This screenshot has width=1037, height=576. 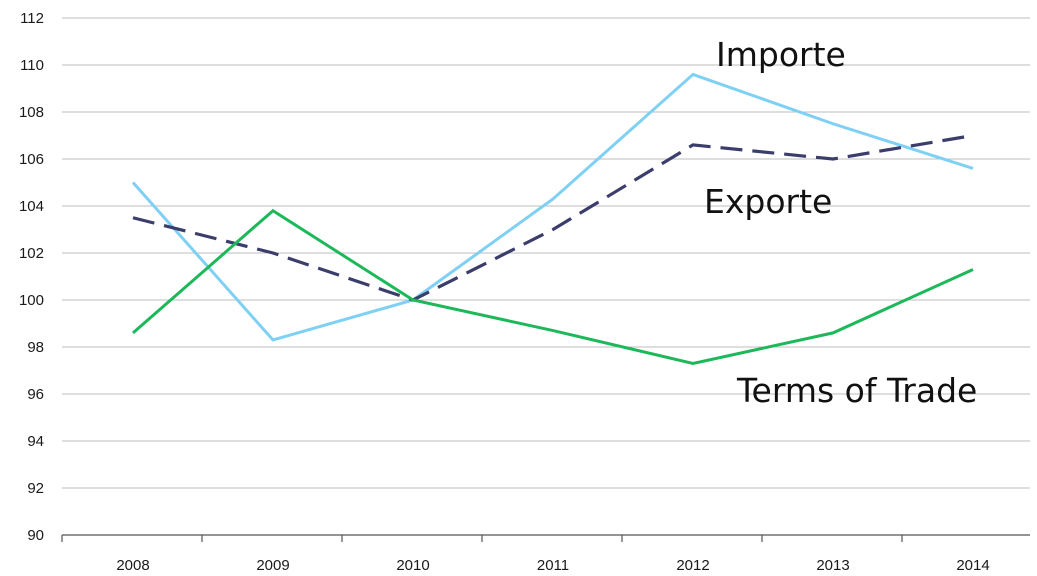 I want to click on y-tick-labels: 90 92 94 96 98 100 102 104 106 108 110 112, so click(x=31, y=277).